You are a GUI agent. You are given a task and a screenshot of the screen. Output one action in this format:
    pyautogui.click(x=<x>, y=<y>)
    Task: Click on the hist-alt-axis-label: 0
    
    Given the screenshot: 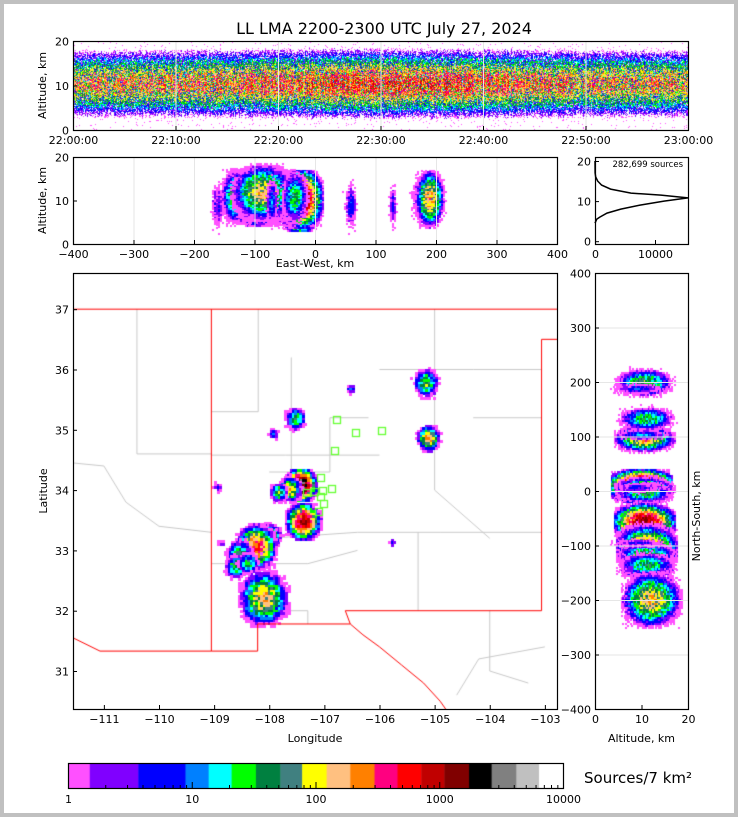 What is the action you would take?
    pyautogui.click(x=587, y=242)
    